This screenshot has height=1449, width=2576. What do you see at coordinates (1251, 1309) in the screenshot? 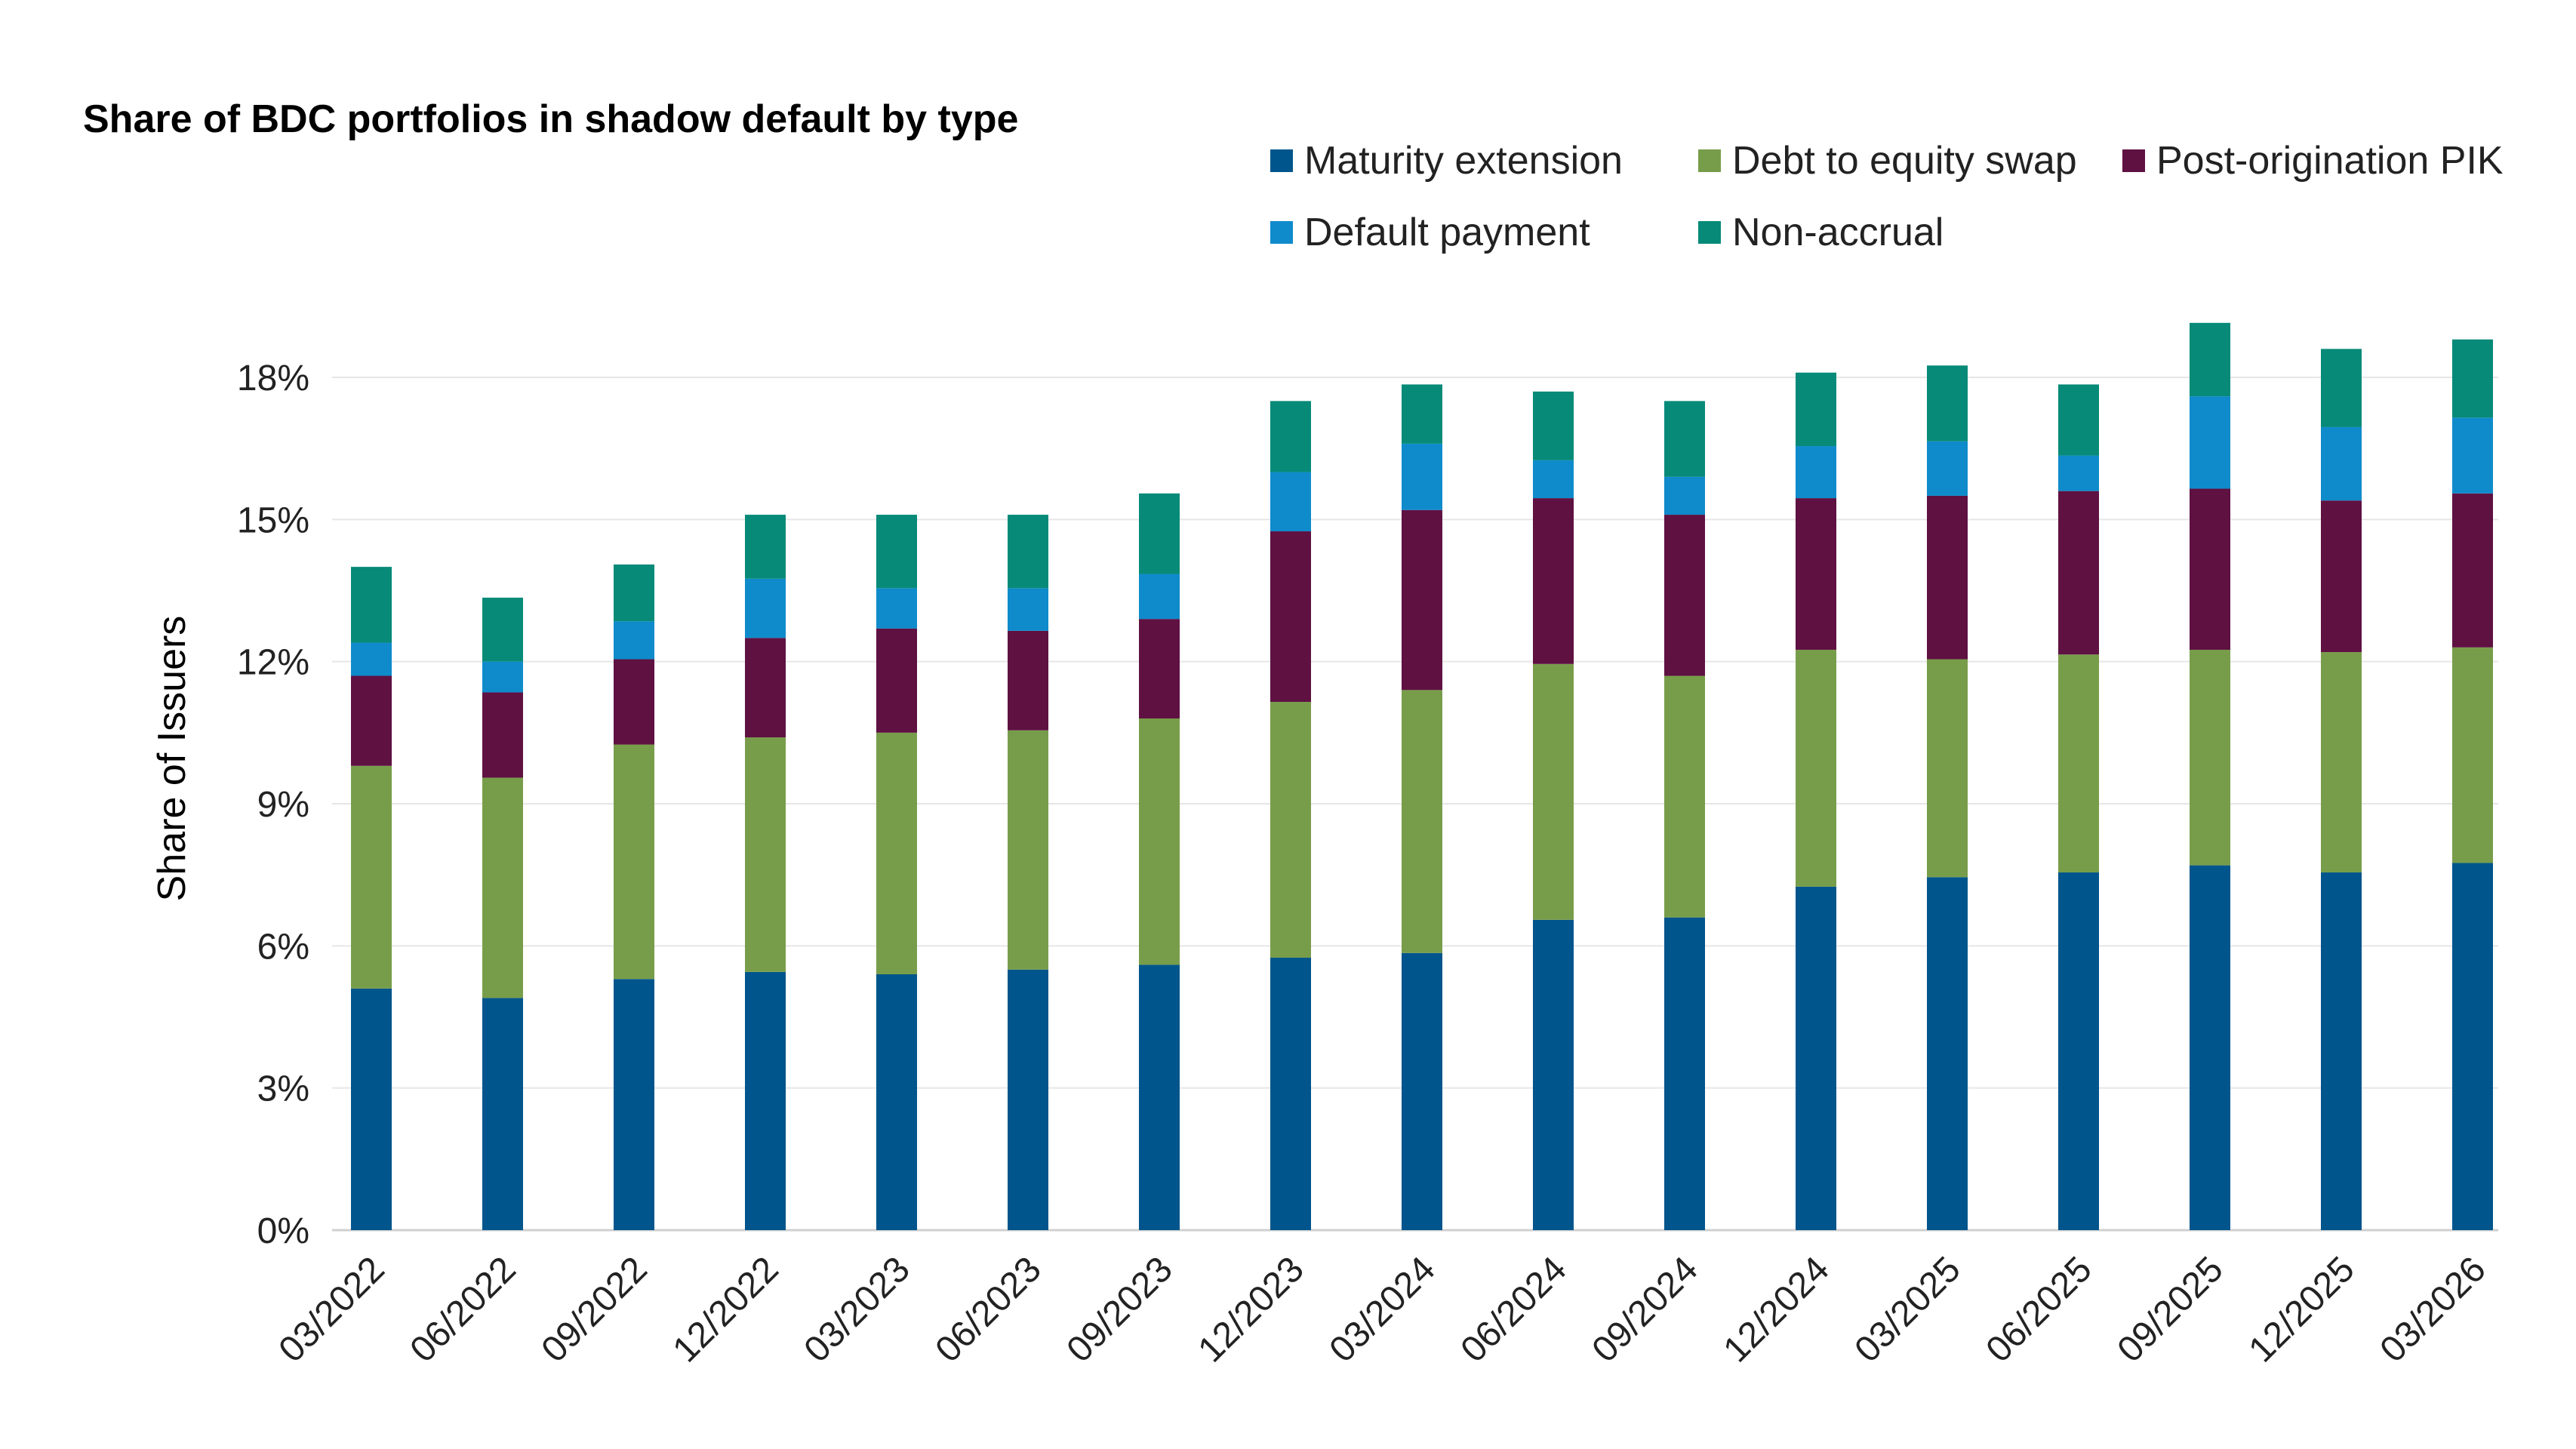
I see `x-tick-label: 12/2023` at bounding box center [1251, 1309].